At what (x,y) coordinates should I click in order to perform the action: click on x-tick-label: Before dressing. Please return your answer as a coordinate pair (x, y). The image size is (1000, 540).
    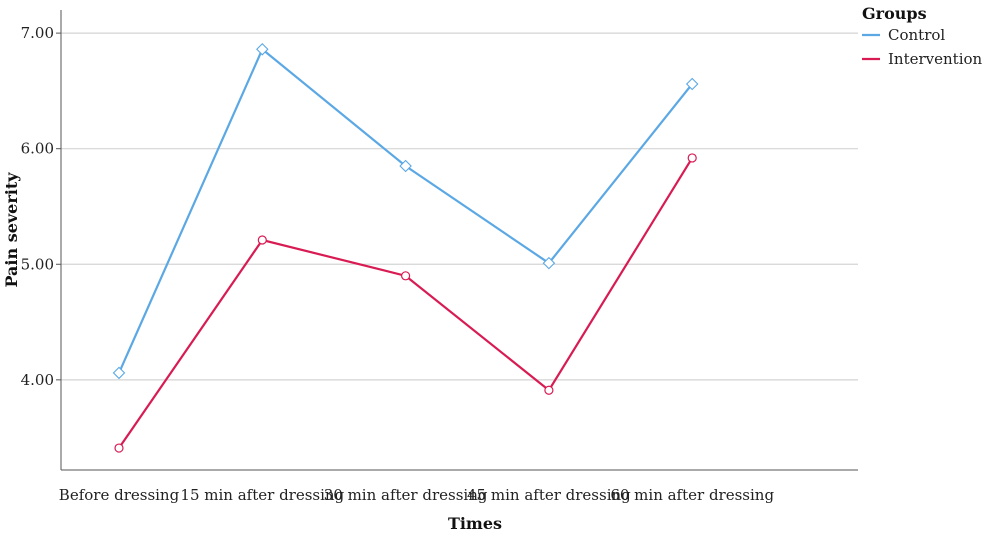
    Looking at the image, I should click on (119, 495).